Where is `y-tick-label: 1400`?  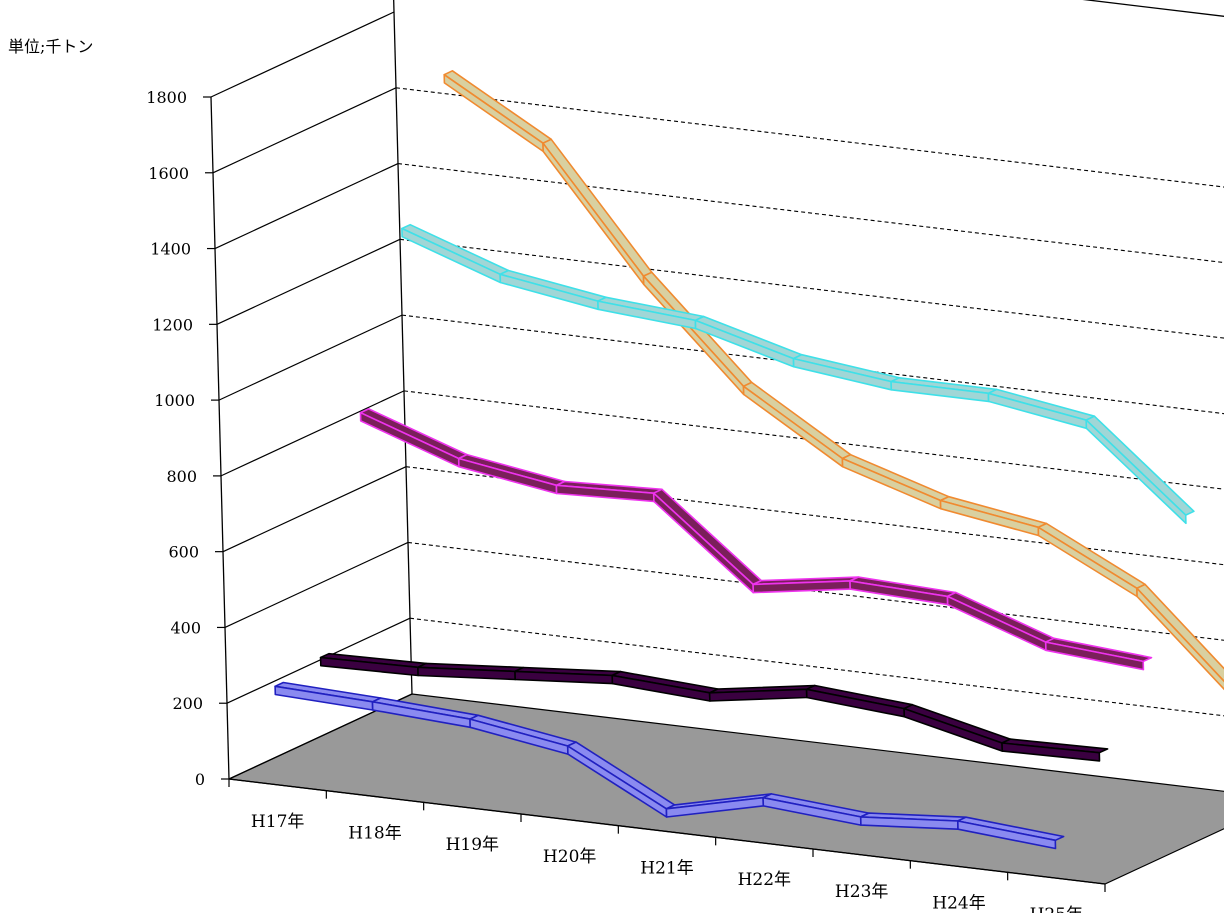 y-tick-label: 1400 is located at coordinates (170, 249).